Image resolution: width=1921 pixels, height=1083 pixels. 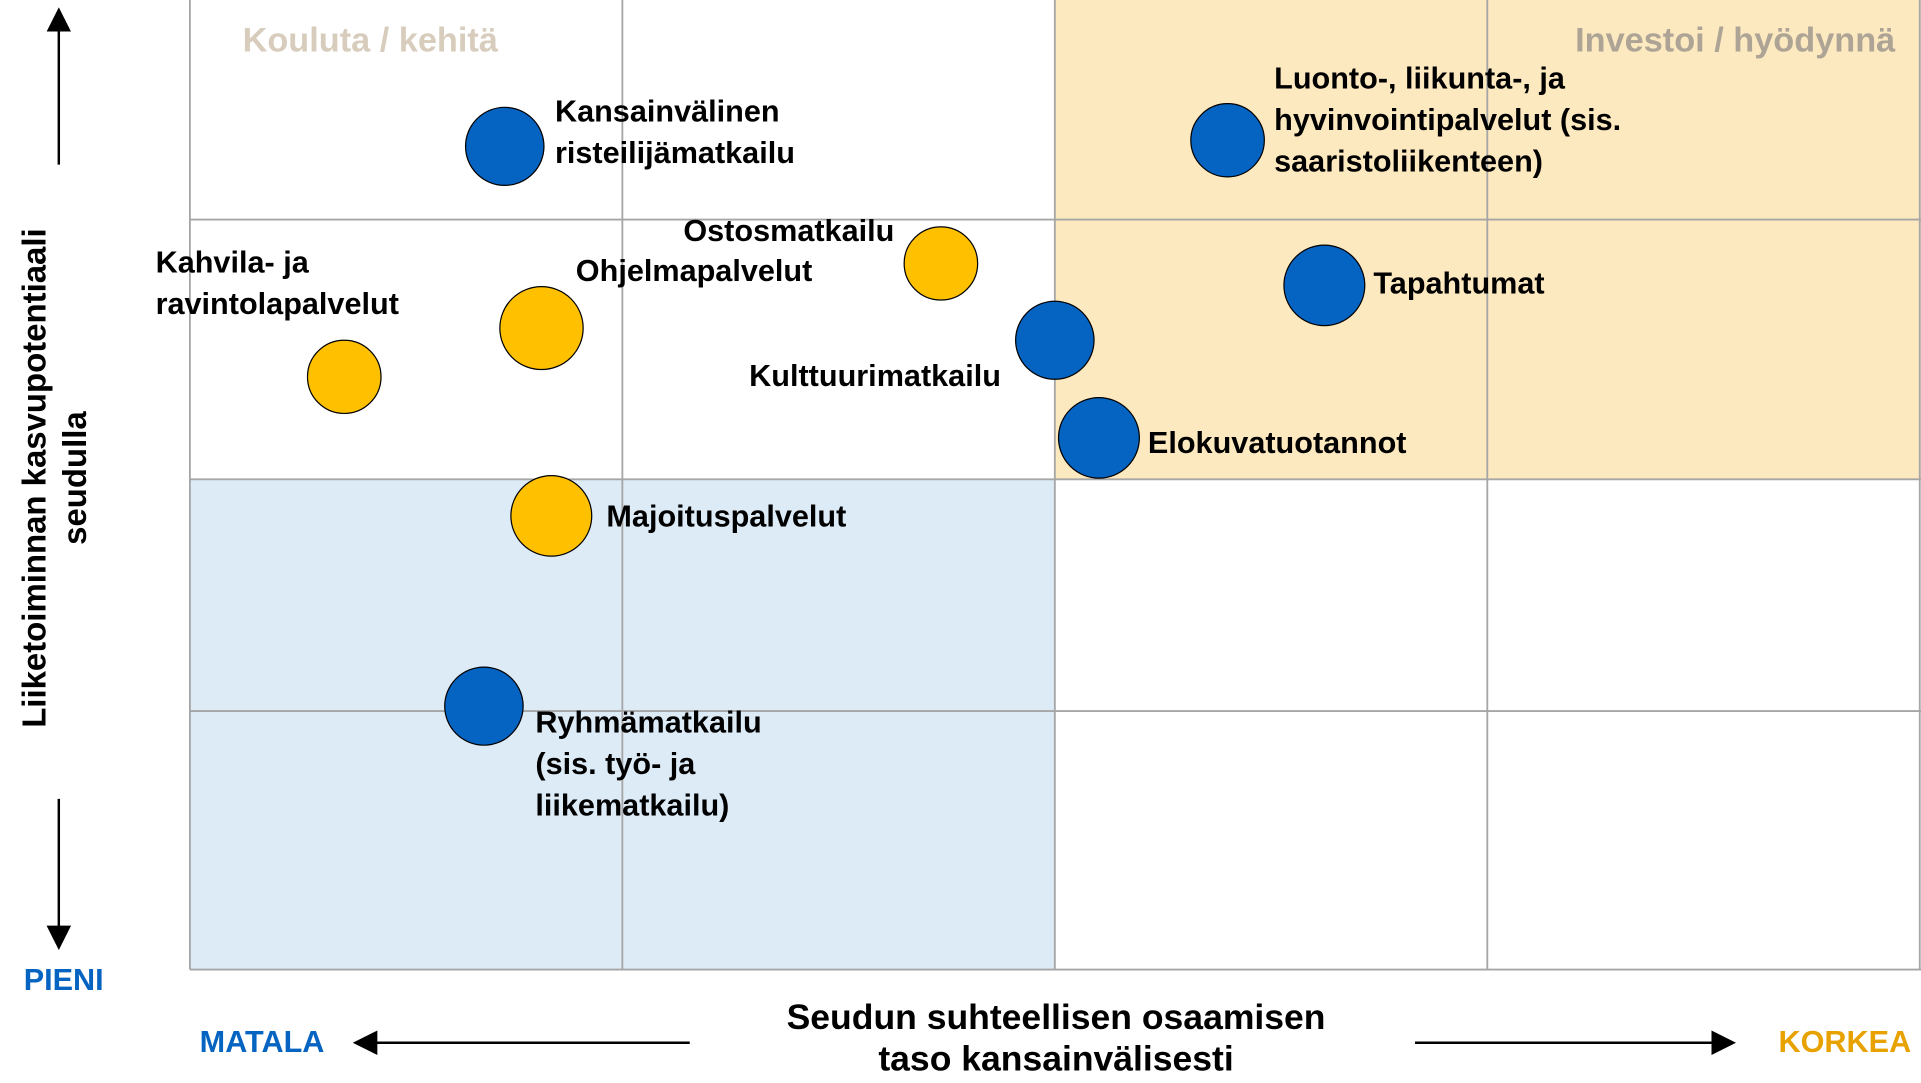 I want to click on x-high: KORKEA, so click(x=1845, y=1042).